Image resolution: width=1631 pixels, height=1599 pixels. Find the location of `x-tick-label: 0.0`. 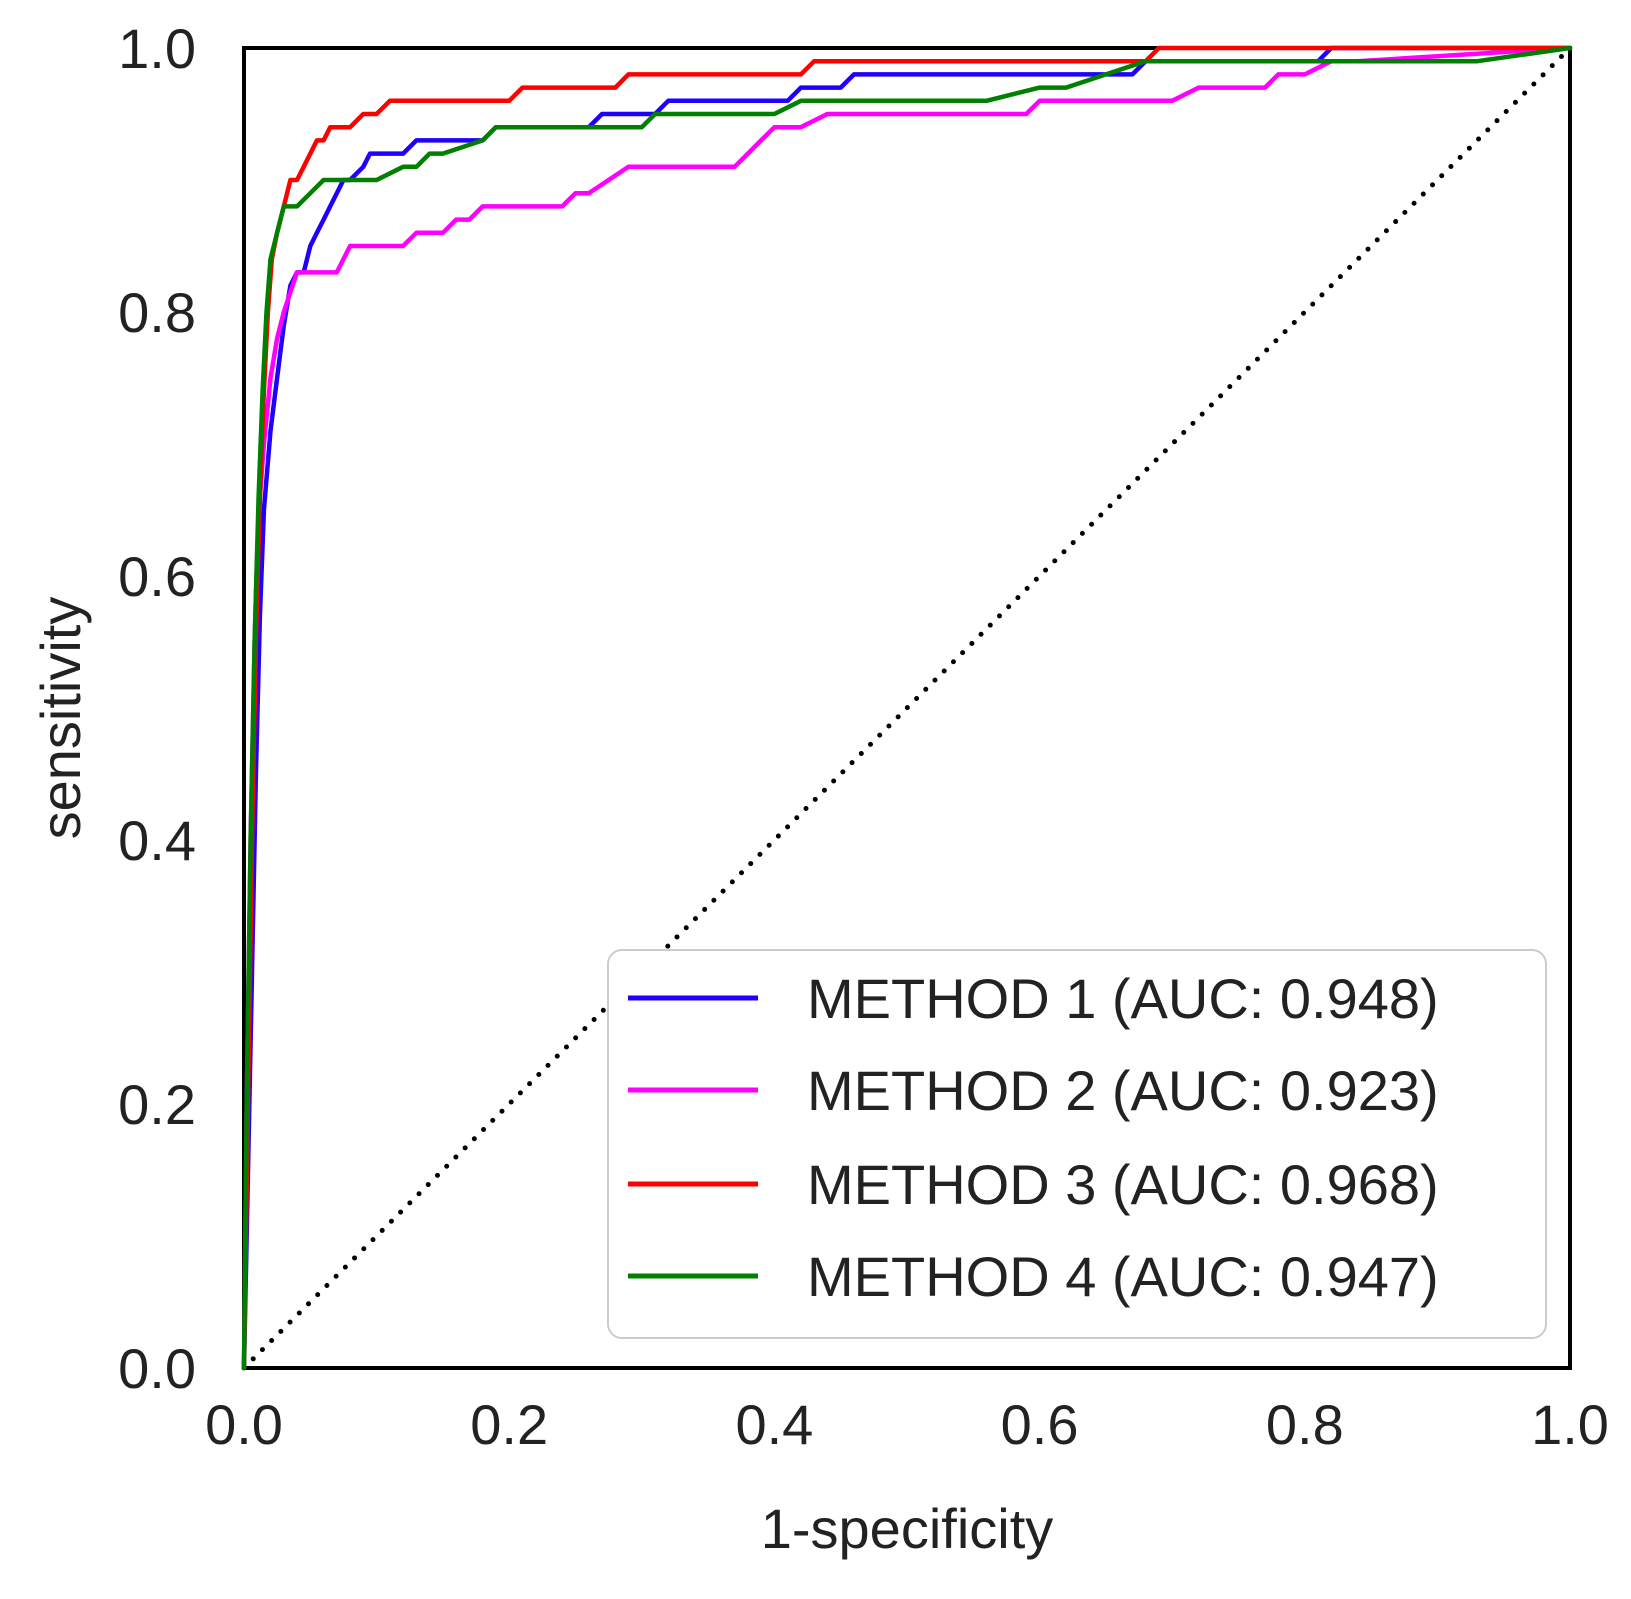

x-tick-label: 0.0 is located at coordinates (244, 1424).